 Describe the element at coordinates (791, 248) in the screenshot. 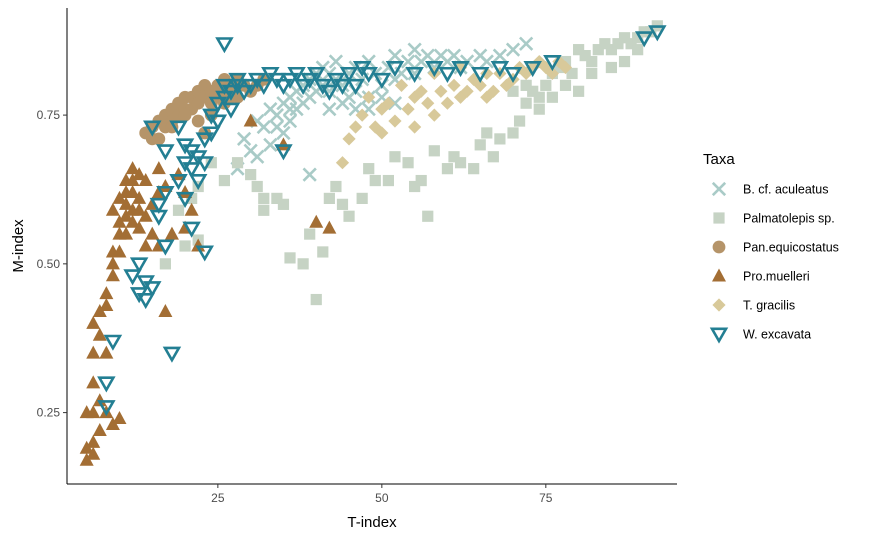

I see `legend-label: Pan.equicostatus` at that location.